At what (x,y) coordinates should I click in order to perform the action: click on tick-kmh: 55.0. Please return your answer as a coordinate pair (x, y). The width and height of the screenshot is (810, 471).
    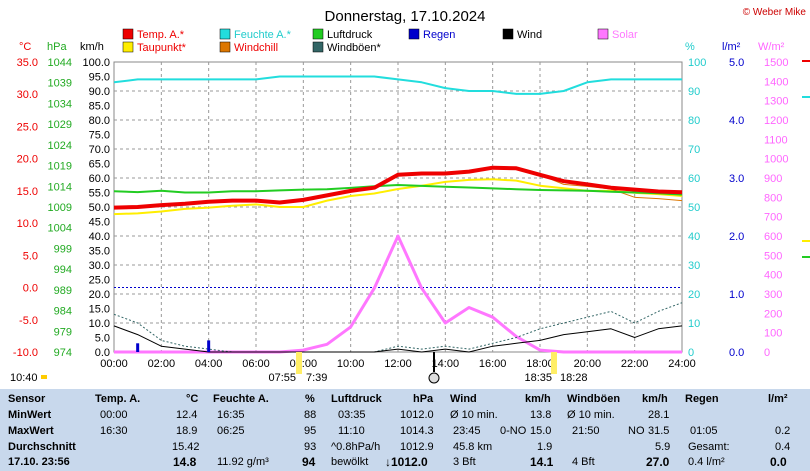
    Looking at the image, I should click on (99, 194).